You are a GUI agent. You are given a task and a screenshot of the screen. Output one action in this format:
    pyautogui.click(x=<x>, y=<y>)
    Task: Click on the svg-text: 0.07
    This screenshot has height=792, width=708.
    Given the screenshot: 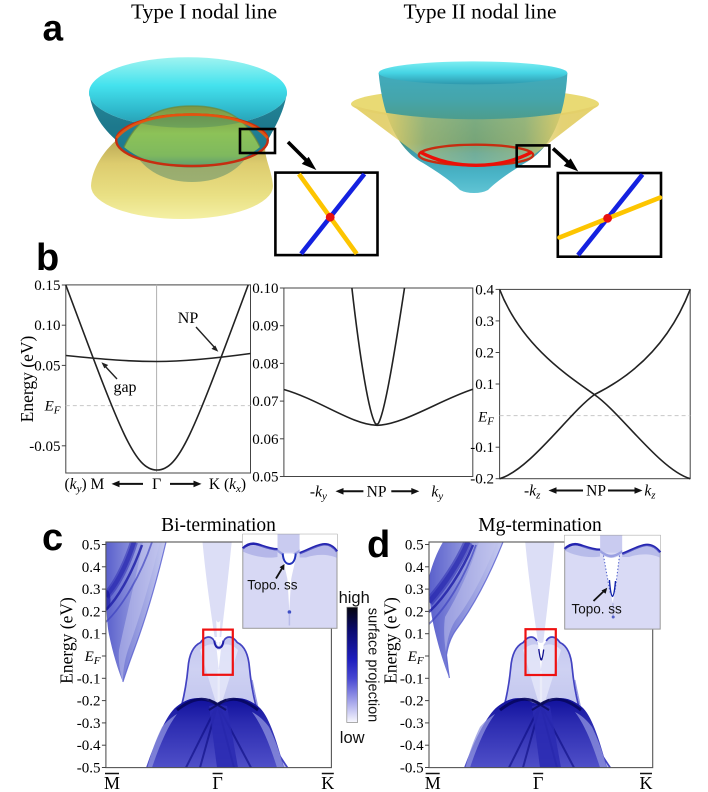 What is the action you would take?
    pyautogui.click(x=265, y=402)
    